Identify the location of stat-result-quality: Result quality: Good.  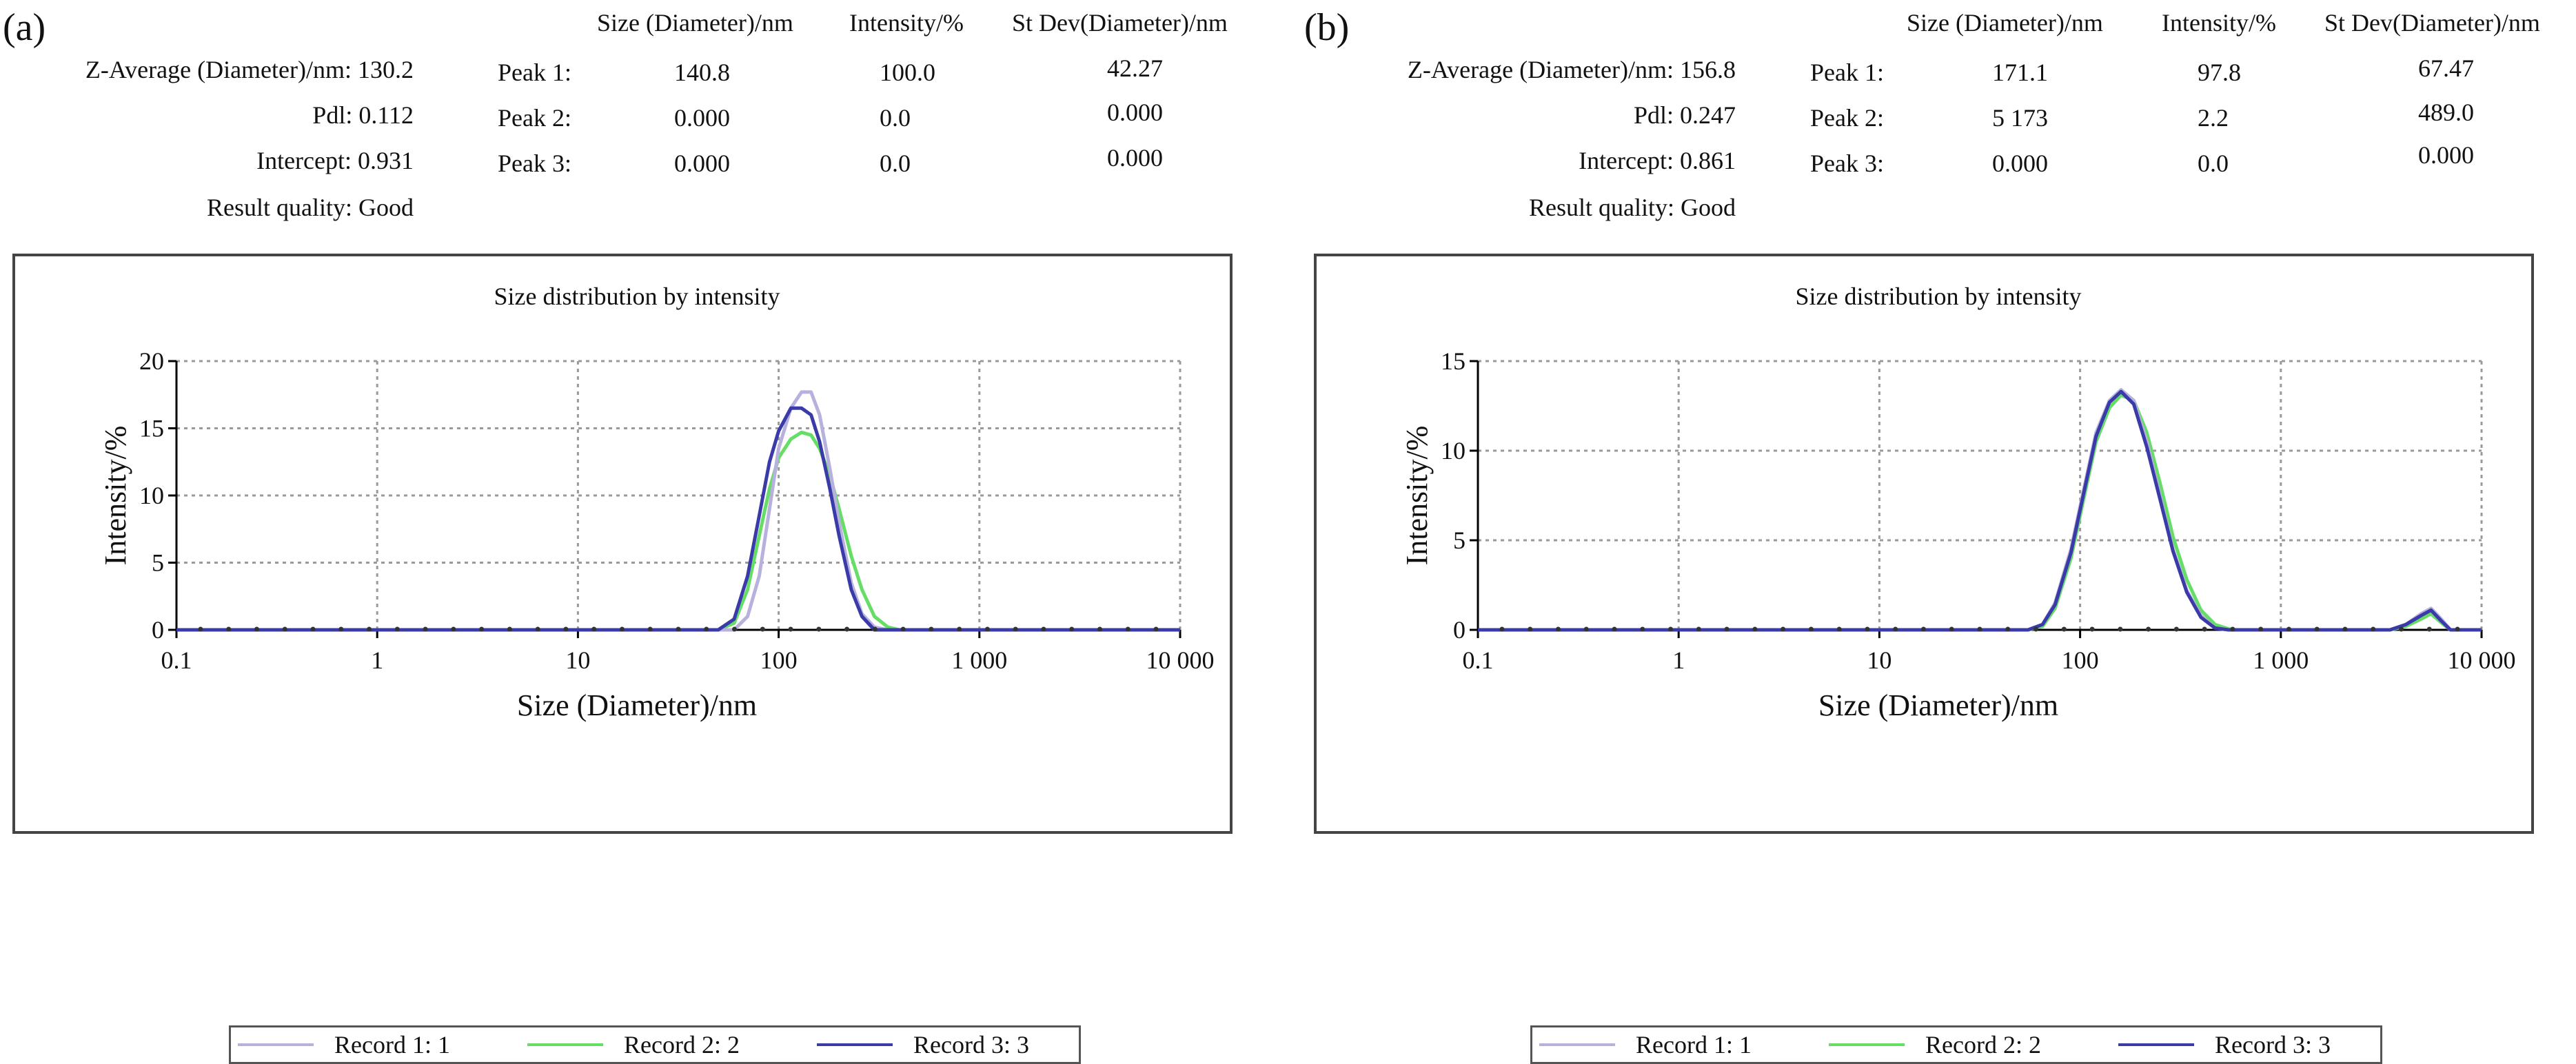
(310, 207).